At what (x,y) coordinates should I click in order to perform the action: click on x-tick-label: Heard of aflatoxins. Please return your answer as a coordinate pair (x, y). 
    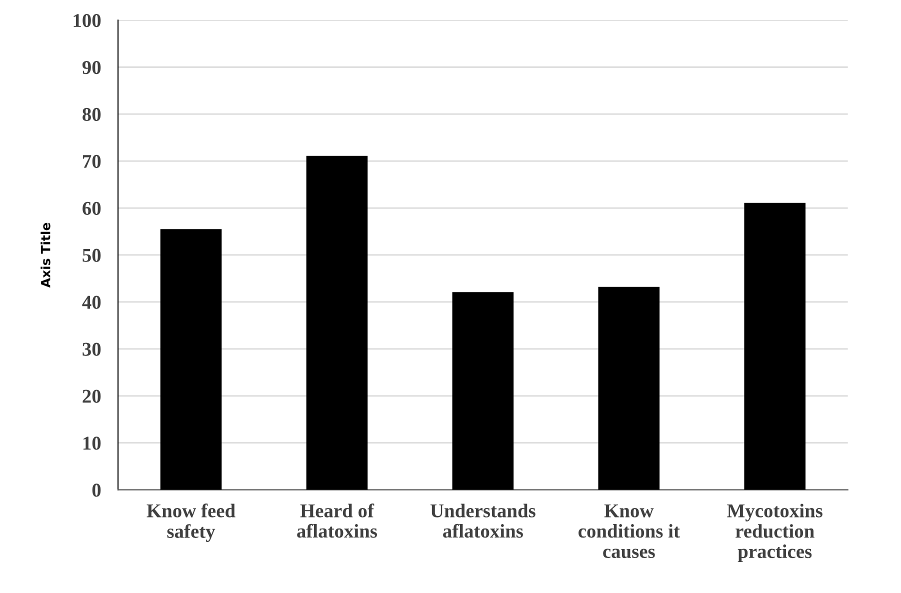
    Looking at the image, I should click on (337, 521).